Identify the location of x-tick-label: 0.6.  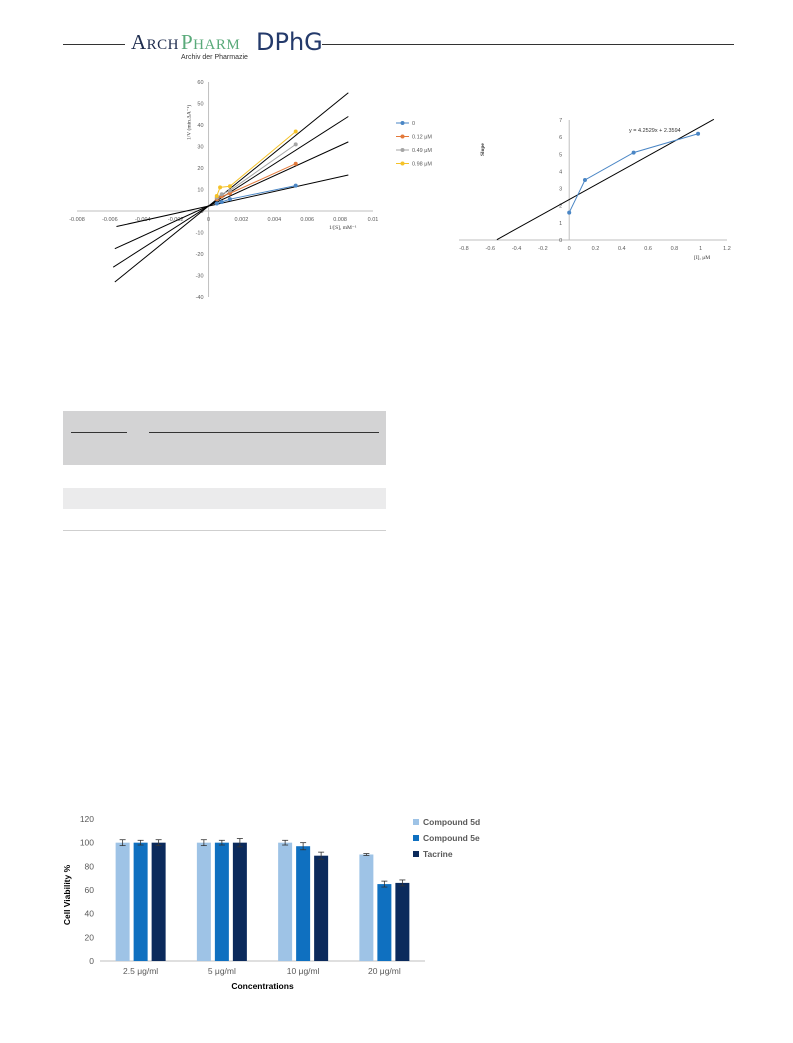
(648, 249).